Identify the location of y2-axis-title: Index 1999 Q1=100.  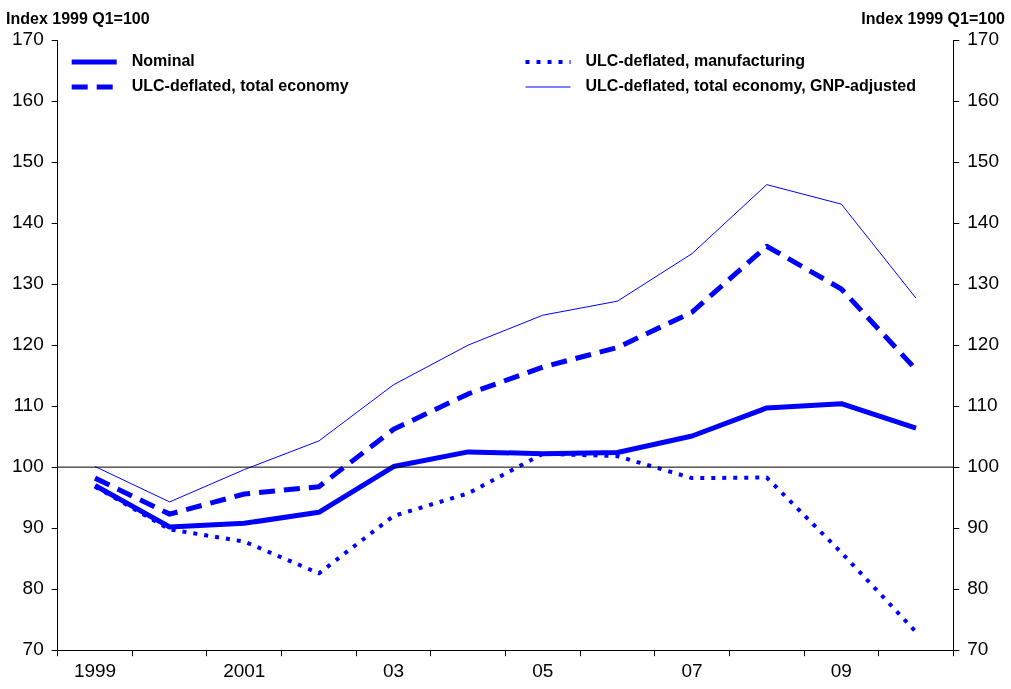
(933, 18).